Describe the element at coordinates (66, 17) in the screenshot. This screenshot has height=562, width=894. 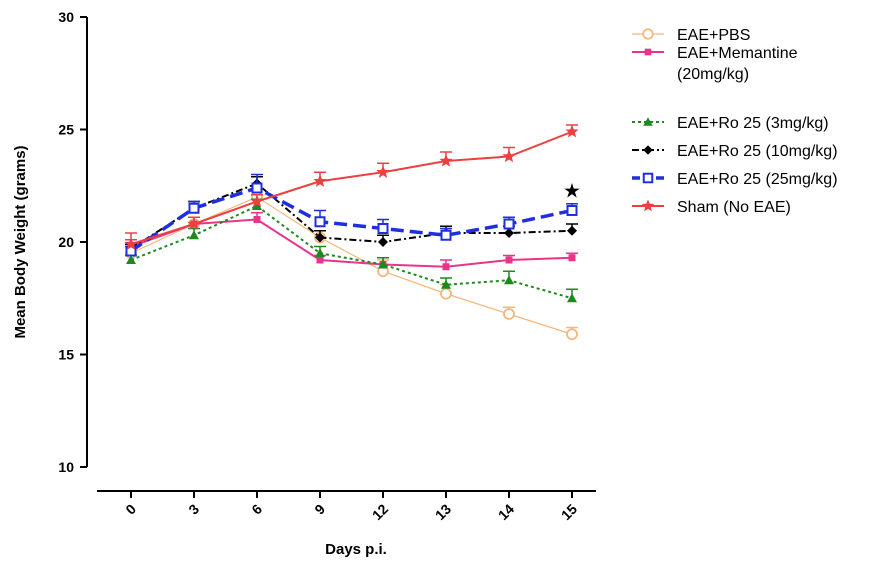
I see `y-tick-label: 30` at that location.